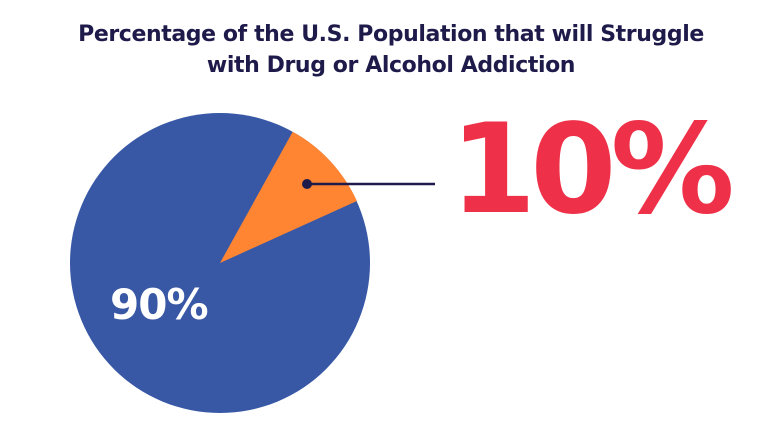 This screenshot has width=768, height=442. What do you see at coordinates (592, 170) in the screenshot?
I see `callout-label-10-percent: 10%` at bounding box center [592, 170].